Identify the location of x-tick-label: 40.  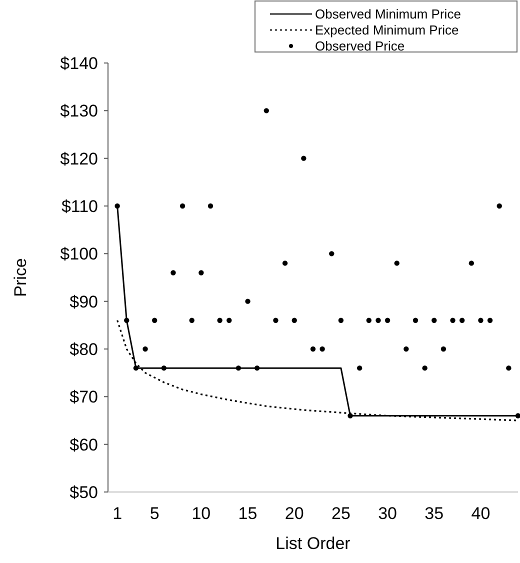
(480, 513).